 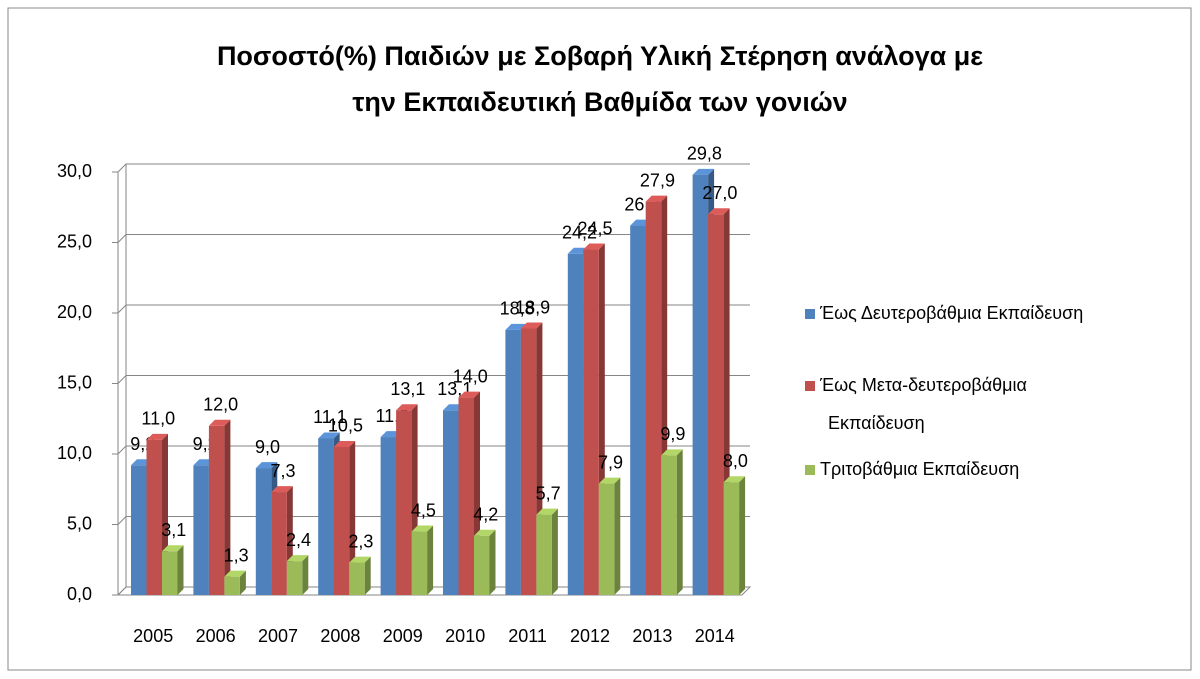 What do you see at coordinates (345, 426) in the screenshot?
I see `value-label: 10,5` at bounding box center [345, 426].